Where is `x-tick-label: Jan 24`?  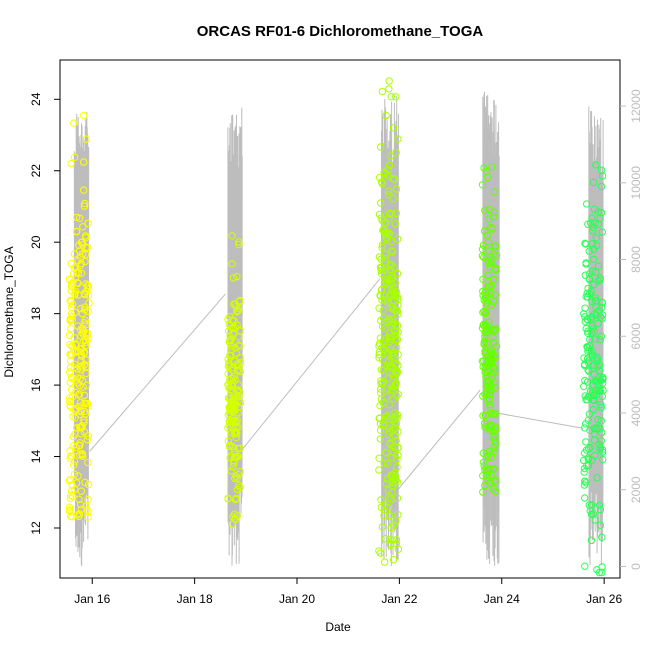 x-tick-label: Jan 24 is located at coordinates (502, 599).